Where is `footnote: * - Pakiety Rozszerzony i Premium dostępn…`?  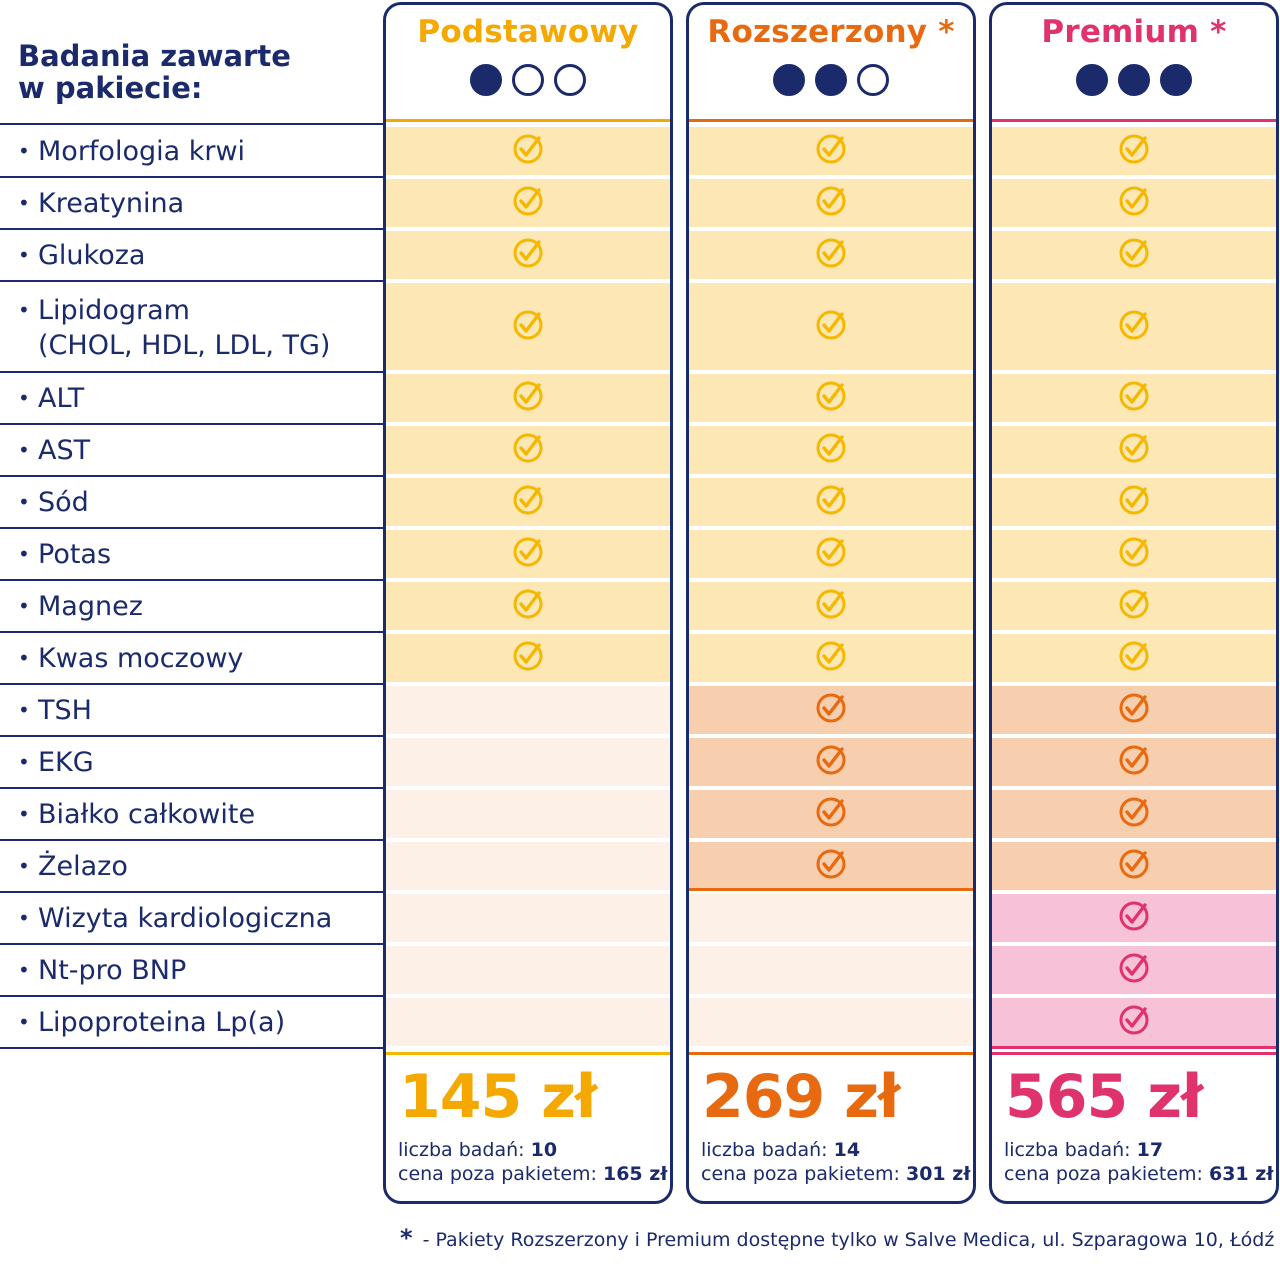
footnote: * - Pakiety Rozszerzony i Premium dostępn… is located at coordinates (837, 1238).